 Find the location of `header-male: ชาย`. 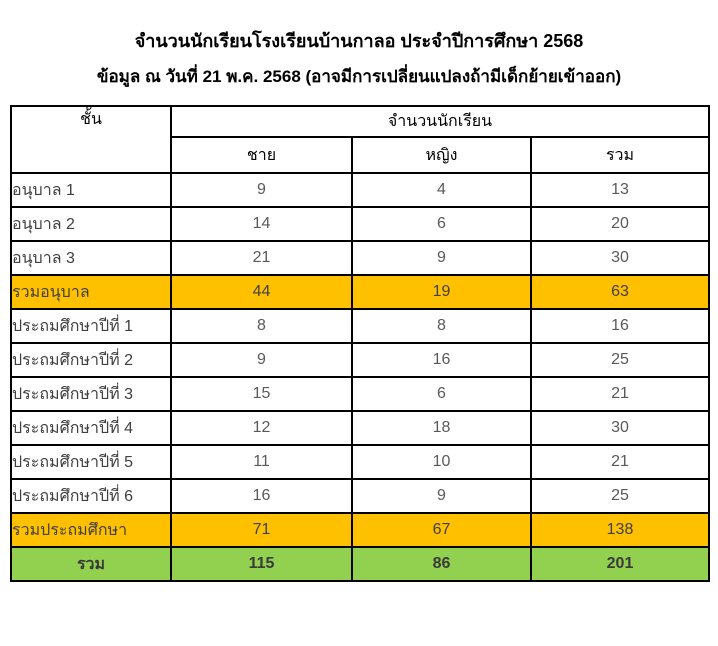

header-male: ชาย is located at coordinates (261, 155).